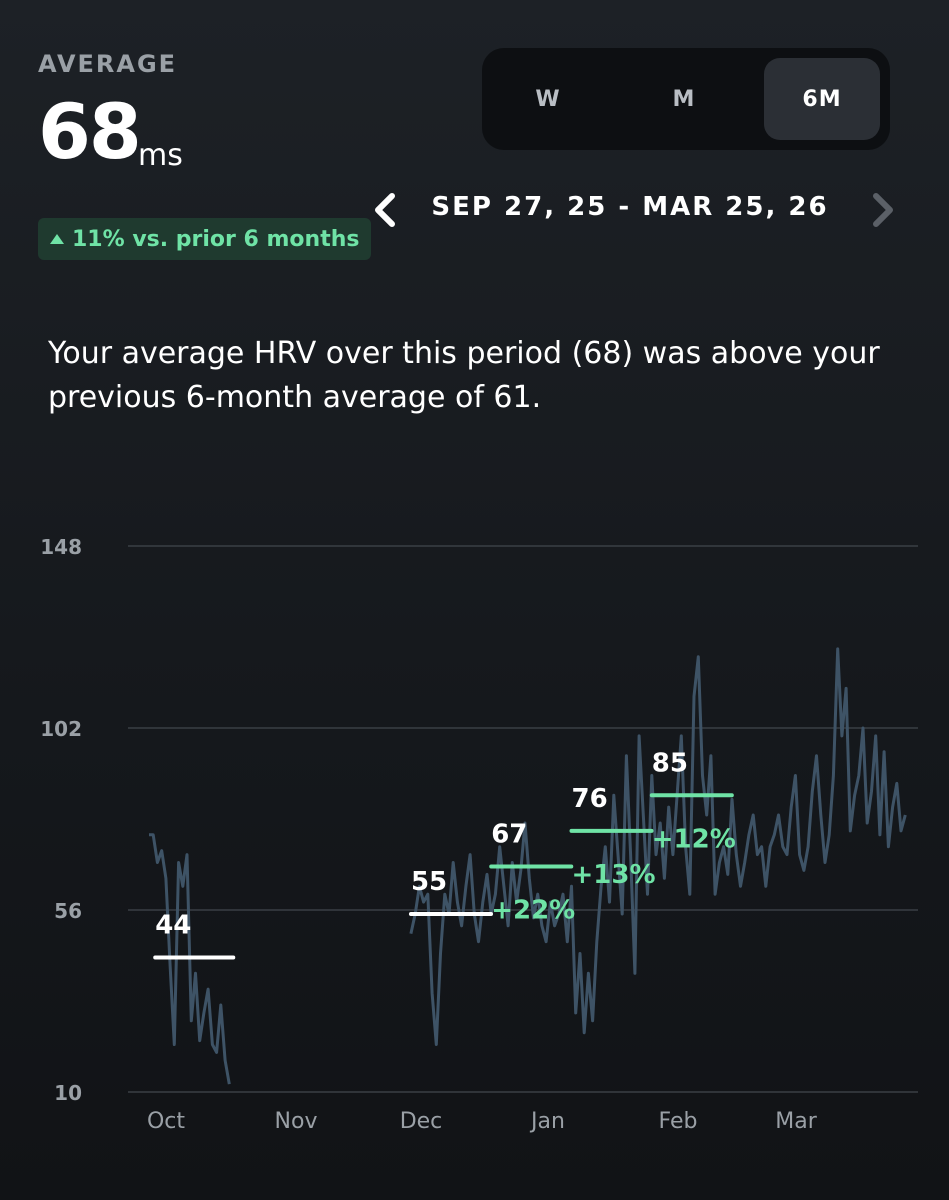 The width and height of the screenshot is (949, 1200). I want to click on average-label: 85, so click(670, 763).